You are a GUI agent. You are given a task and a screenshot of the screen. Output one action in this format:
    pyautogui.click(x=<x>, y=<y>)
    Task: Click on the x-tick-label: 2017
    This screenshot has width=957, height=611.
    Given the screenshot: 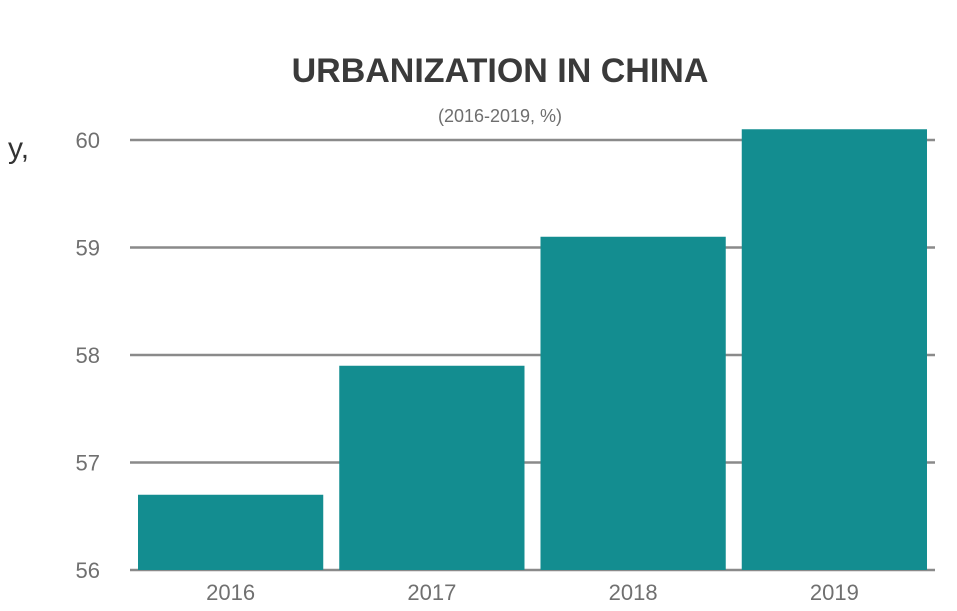 What is the action you would take?
    pyautogui.click(x=431, y=592)
    